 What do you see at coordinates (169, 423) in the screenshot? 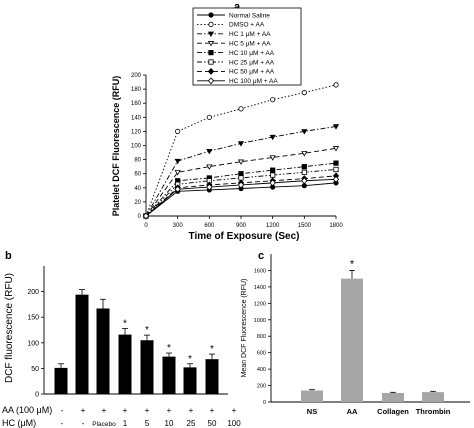
I see `panel-b-hc-cell: 10` at bounding box center [169, 423].